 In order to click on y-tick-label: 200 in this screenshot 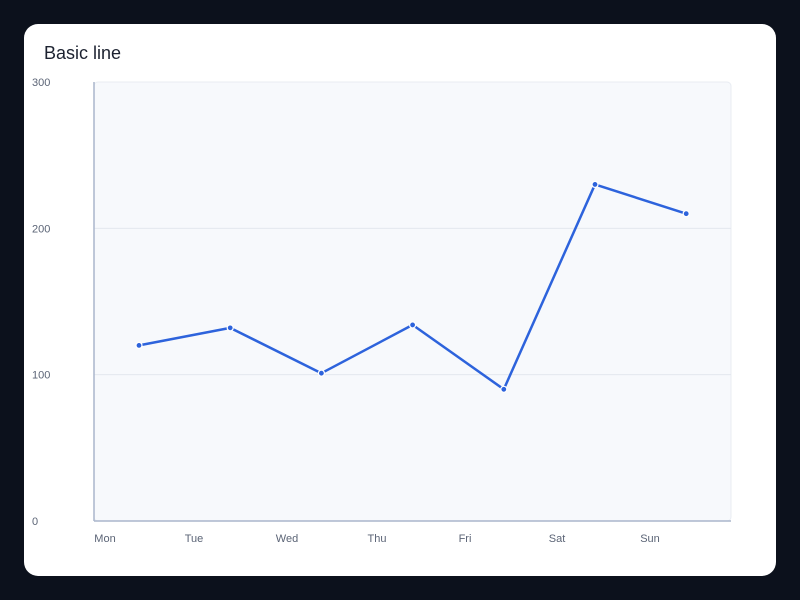, I will do `click(41, 229)`.